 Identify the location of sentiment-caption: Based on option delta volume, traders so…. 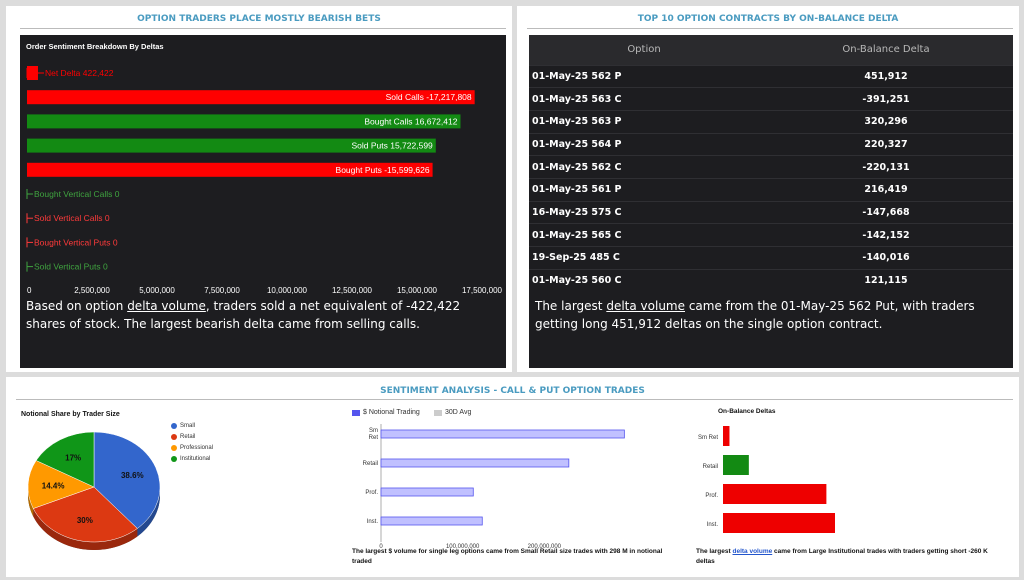
(263, 315).